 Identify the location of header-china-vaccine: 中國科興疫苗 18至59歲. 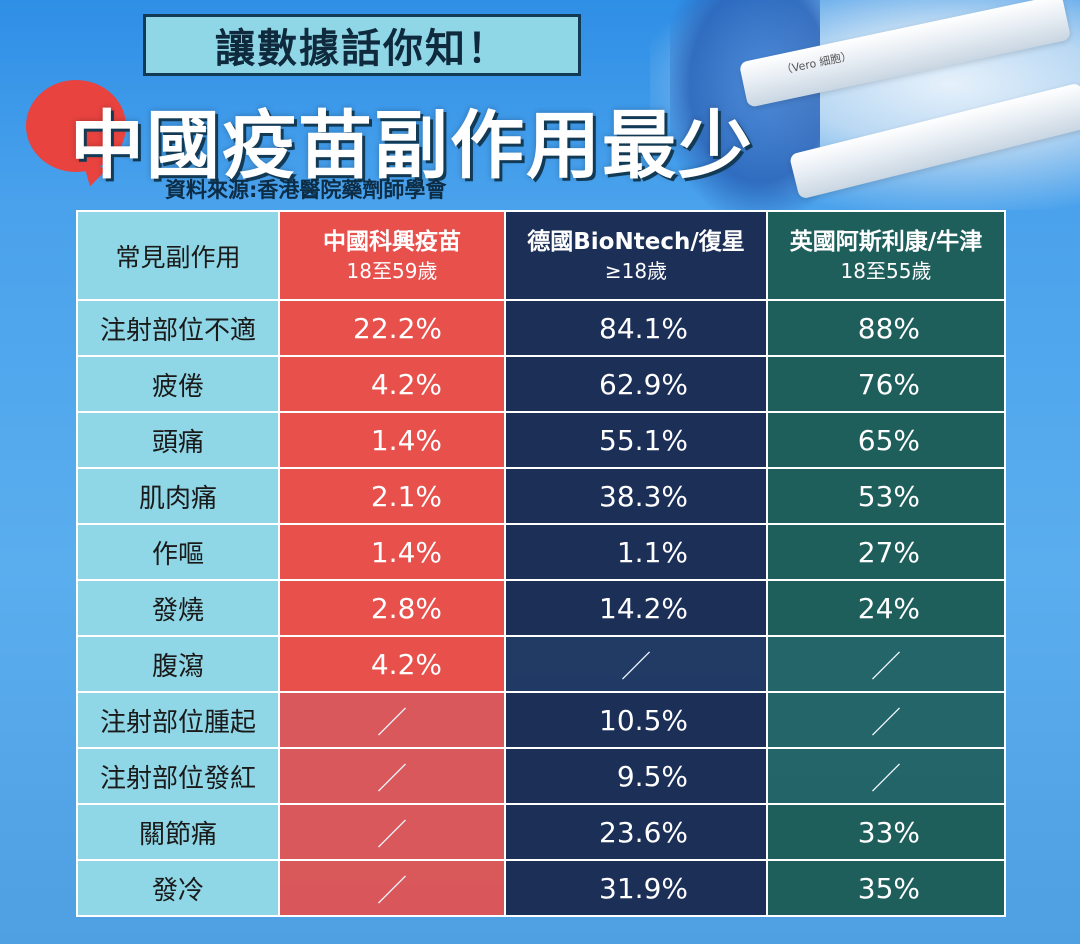
(392, 255).